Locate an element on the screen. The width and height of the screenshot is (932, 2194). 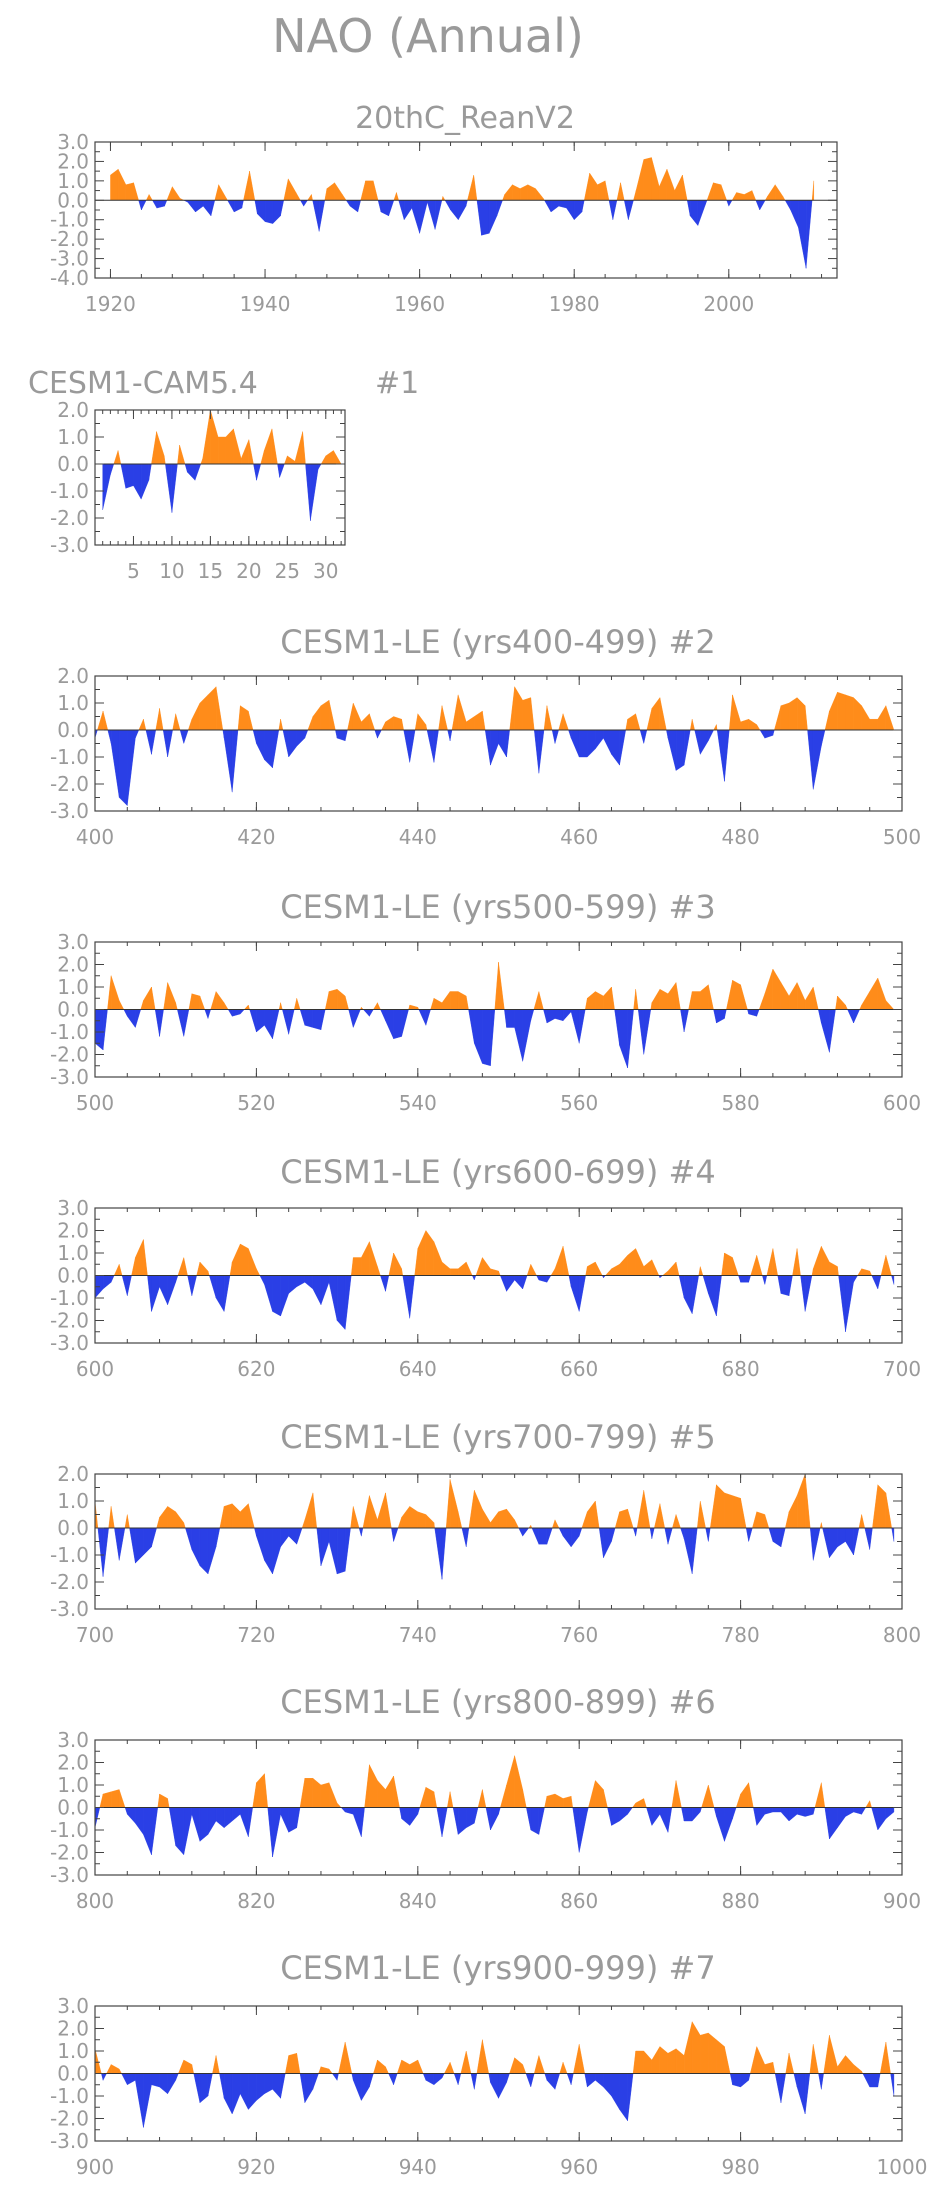
y-tick-label: 0.0 is located at coordinates (73, 1808).